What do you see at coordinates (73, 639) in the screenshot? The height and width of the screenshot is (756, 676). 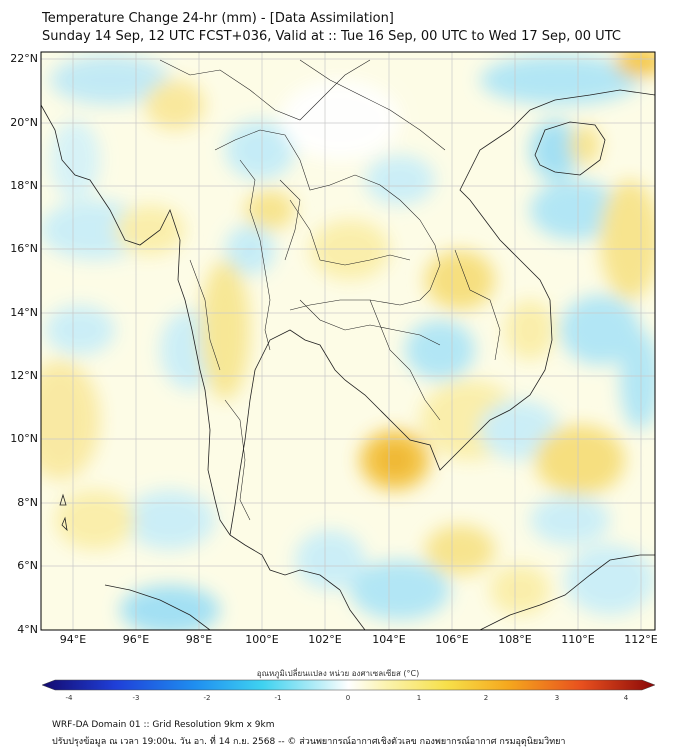 I see `lon-label-94e: 94°E` at bounding box center [73, 639].